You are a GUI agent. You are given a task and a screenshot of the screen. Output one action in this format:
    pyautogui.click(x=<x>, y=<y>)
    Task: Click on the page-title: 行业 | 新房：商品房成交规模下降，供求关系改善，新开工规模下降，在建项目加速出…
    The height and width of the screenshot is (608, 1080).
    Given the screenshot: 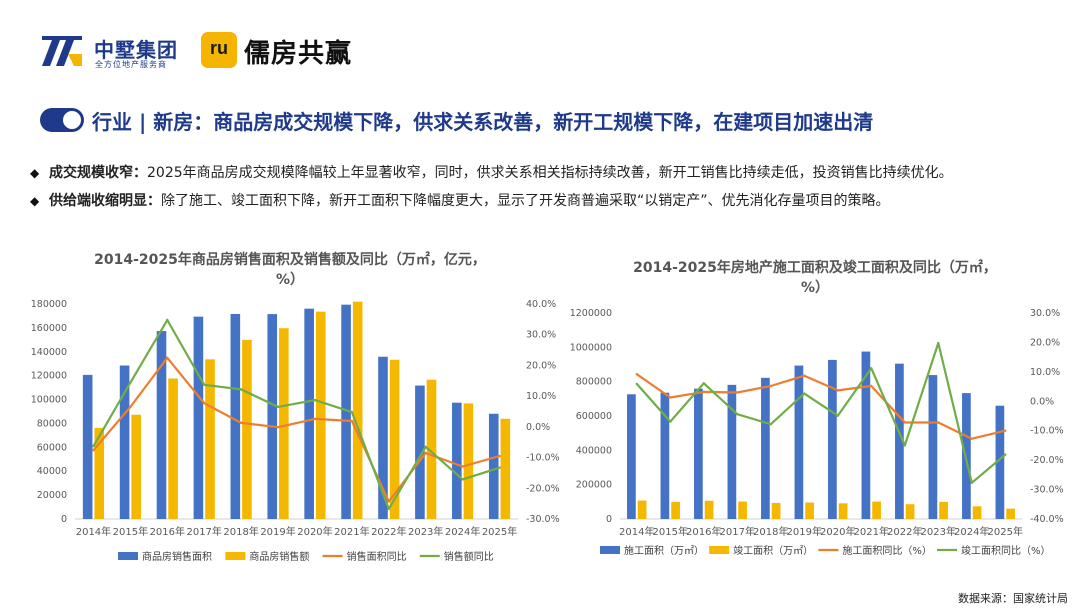 What is the action you would take?
    pyautogui.click(x=483, y=122)
    